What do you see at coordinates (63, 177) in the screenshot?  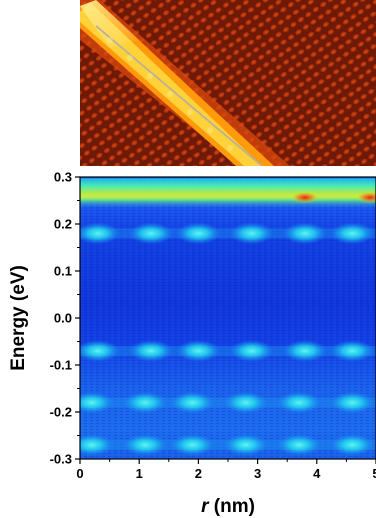 I see `y-tick-label: 0.3` at bounding box center [63, 177].